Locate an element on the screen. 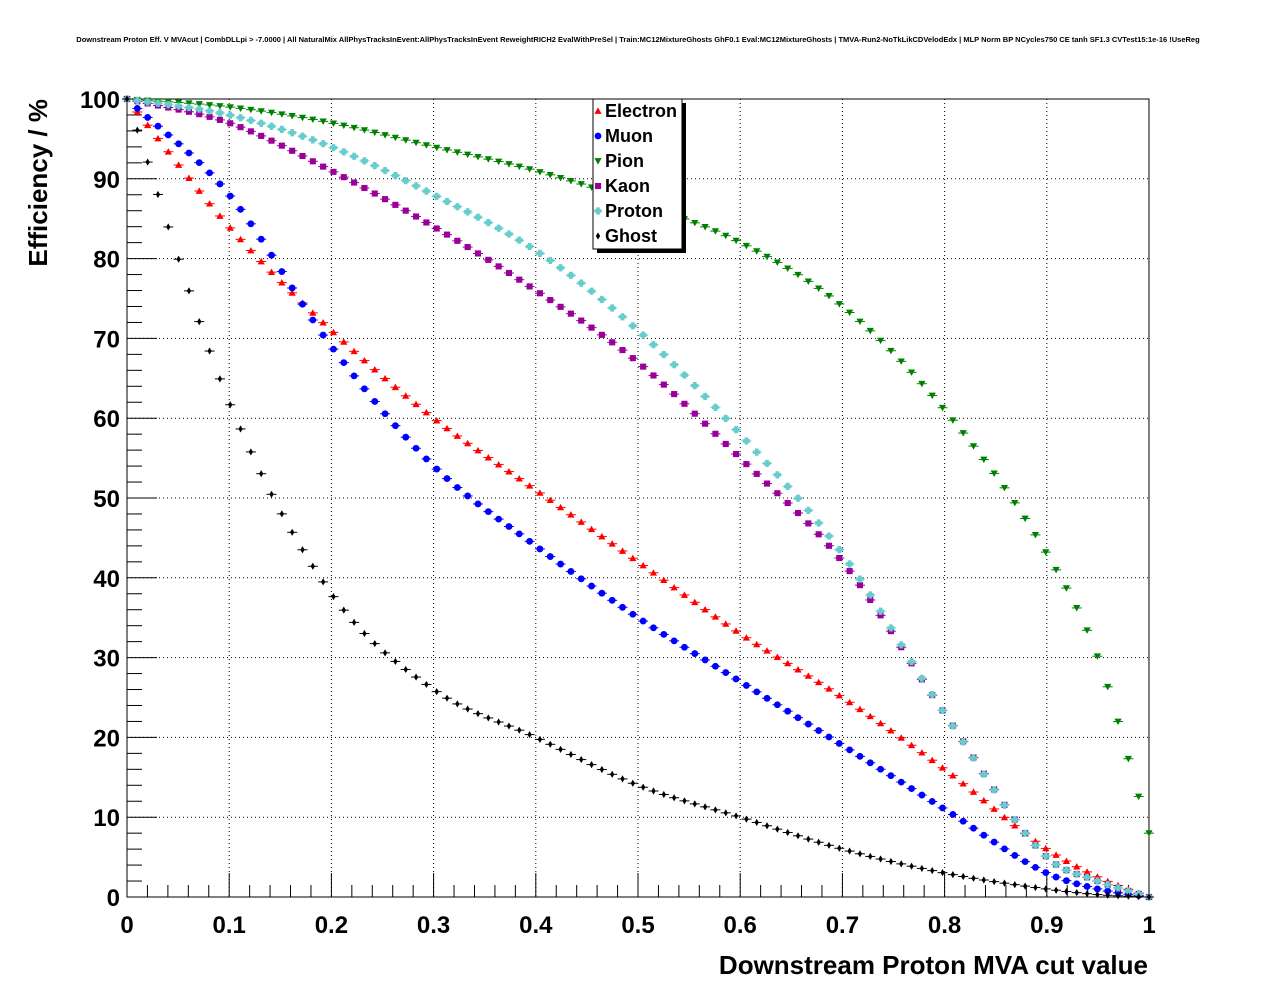 This screenshot has width=1276, height=996. legend-label-ghost: Ghost is located at coordinates (631, 236).